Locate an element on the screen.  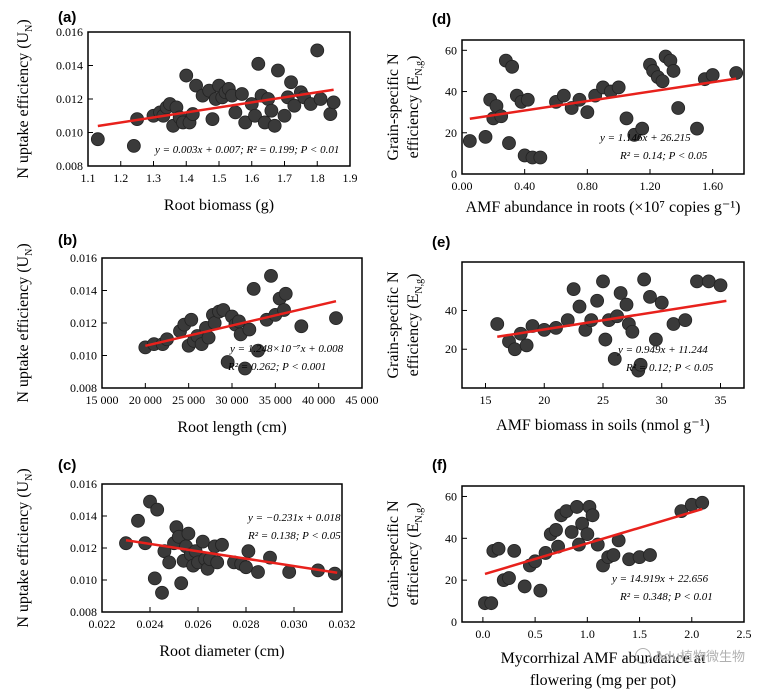
regression-stats: R² = 0.138; P < 0.05 is located at coordinates (294, 536).